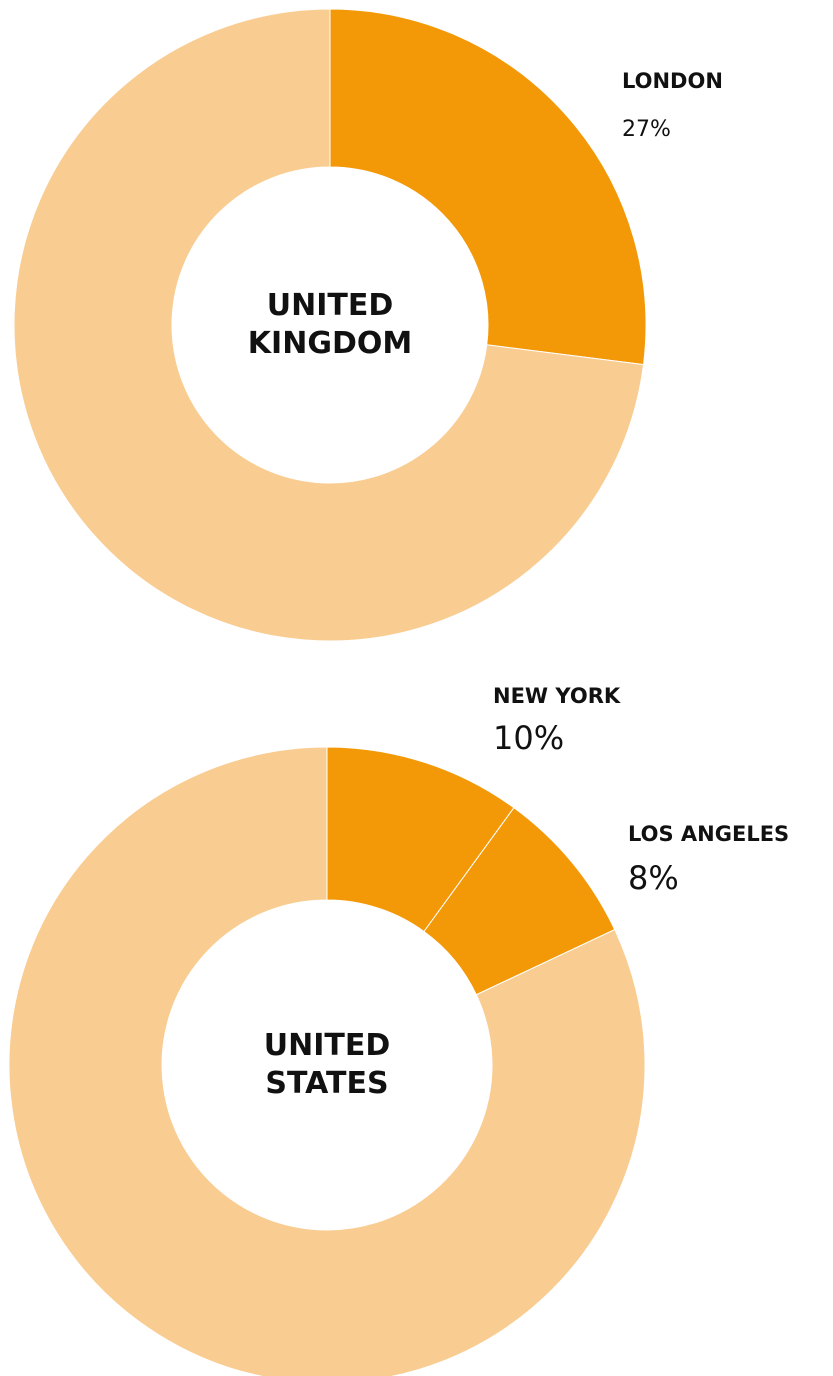 The image size is (833, 1376). What do you see at coordinates (672, 81) in the screenshot?
I see `slice-label: LONDON` at bounding box center [672, 81].